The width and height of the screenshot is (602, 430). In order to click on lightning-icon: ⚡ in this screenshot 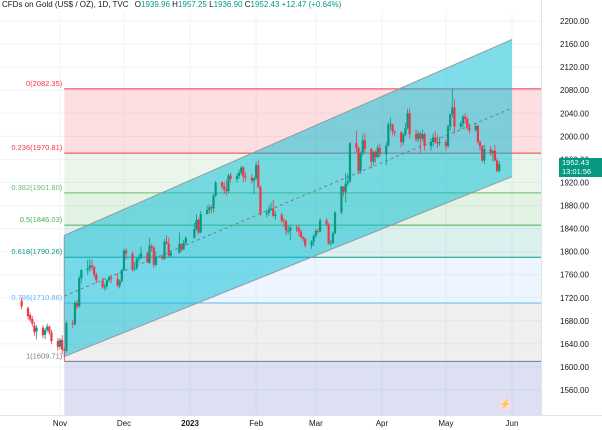, I will do `click(505, 404)`.